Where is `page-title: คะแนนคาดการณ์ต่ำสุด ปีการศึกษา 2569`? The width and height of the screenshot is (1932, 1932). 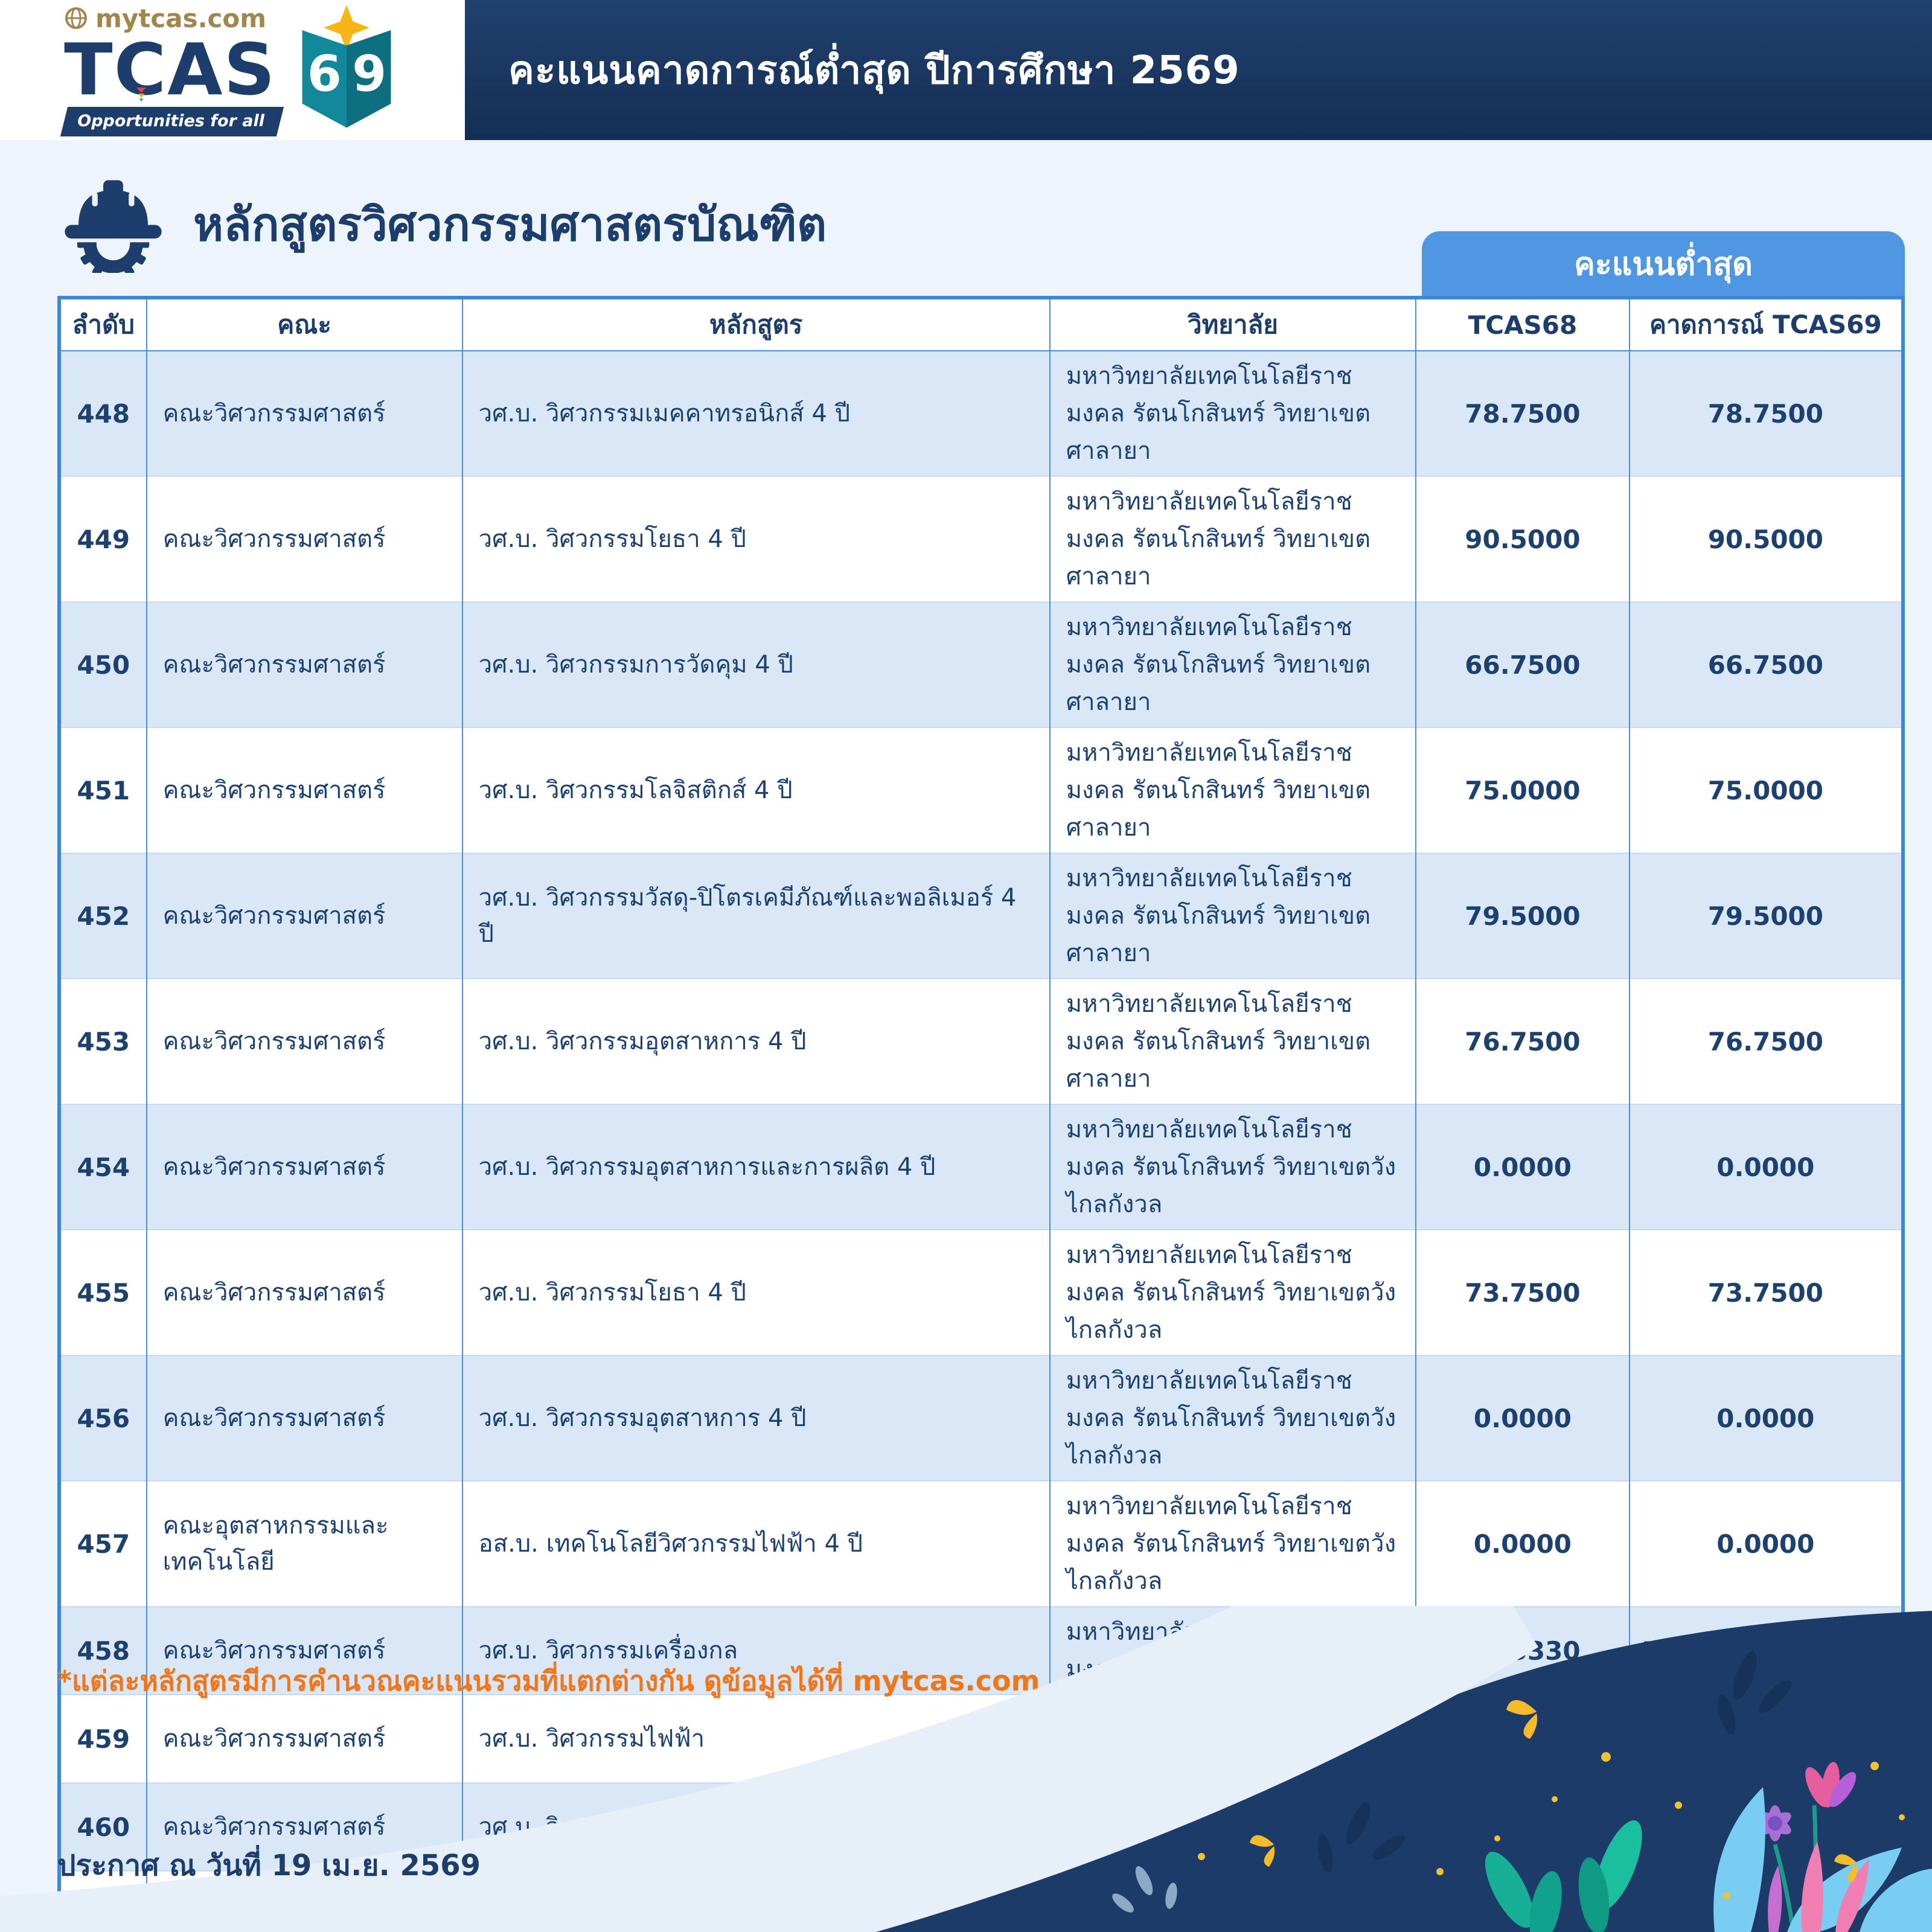
page-title: คะแนนคาดการณ์ต่ำสุด ปีการศึกษา 2569 is located at coordinates (874, 70).